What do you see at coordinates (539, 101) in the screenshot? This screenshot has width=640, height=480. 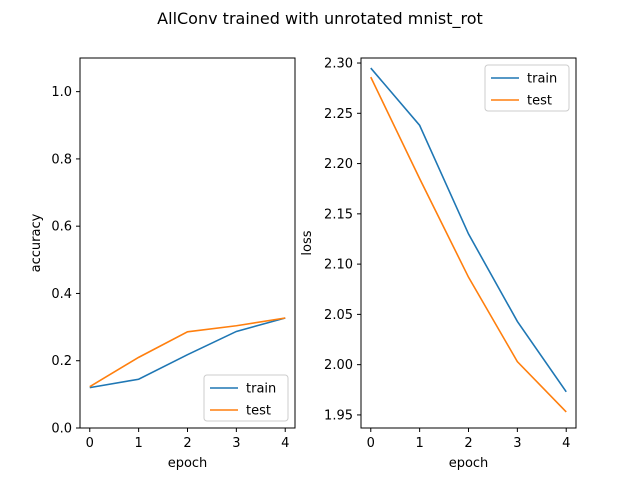 I see `loss-legend-label-test: test` at bounding box center [539, 101].